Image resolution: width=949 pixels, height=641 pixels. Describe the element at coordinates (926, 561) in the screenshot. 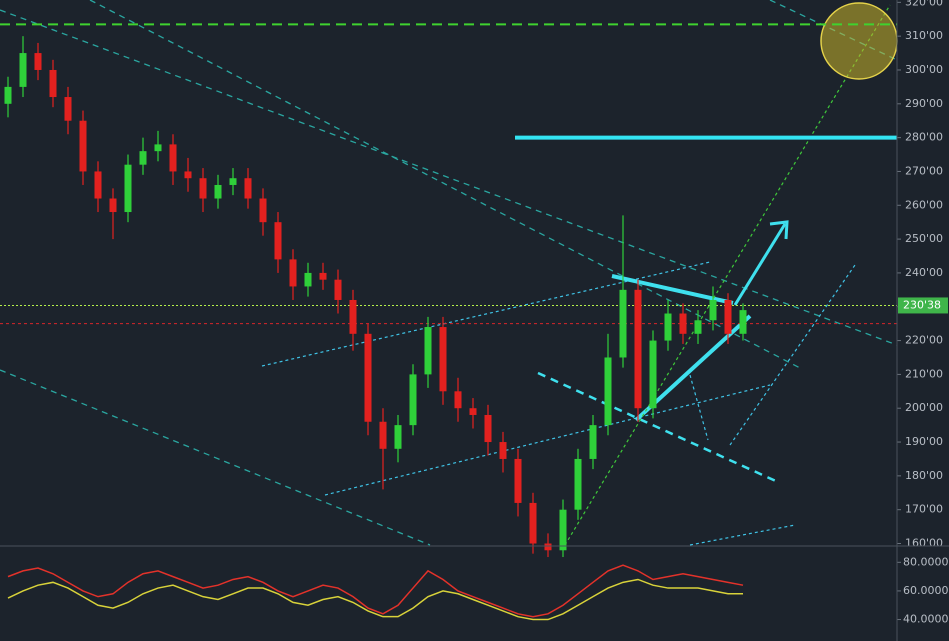

I see `y-tick-label: 80.0000` at that location.